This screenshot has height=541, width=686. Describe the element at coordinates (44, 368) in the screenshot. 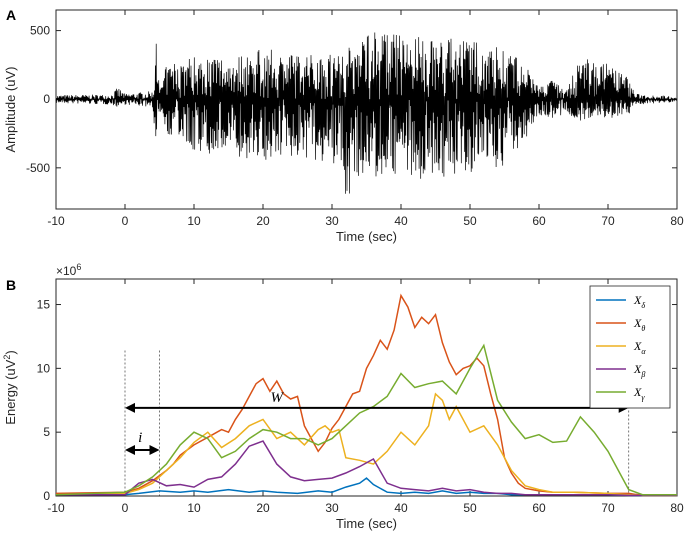

I see `y-tick-label: 10` at that location.